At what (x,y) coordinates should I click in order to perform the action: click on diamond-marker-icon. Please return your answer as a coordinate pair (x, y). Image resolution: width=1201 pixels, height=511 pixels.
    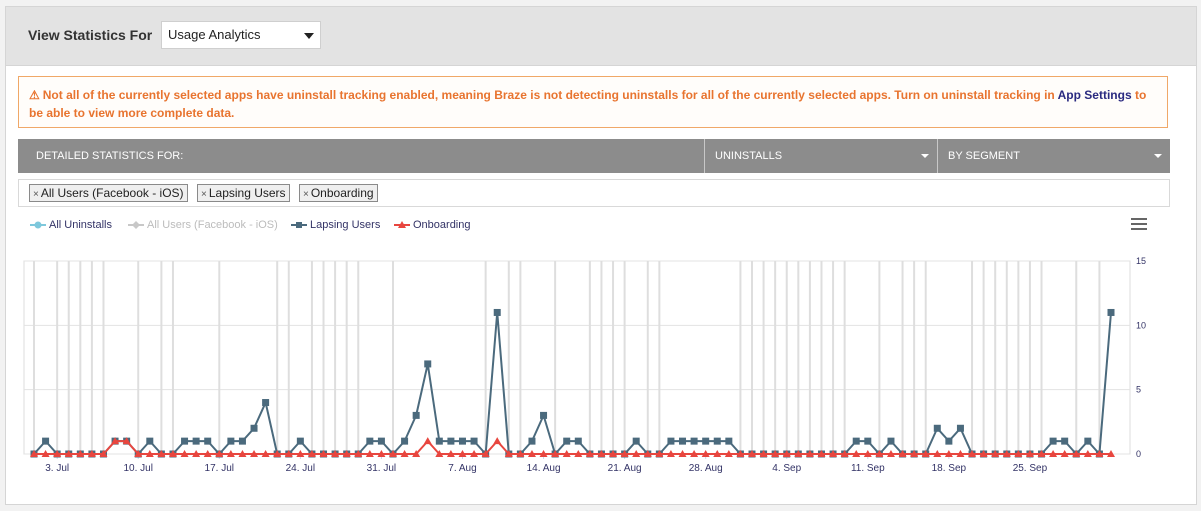
    Looking at the image, I should click on (136, 225).